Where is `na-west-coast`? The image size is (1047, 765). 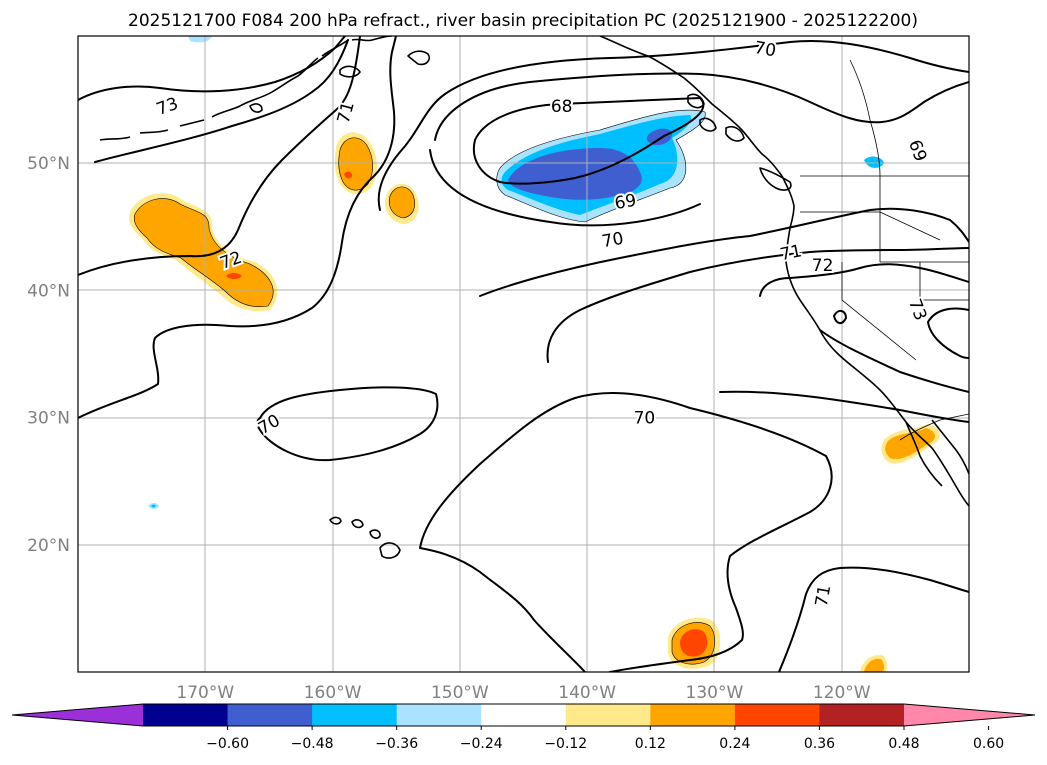 na-west-coast is located at coordinates (875, 341).